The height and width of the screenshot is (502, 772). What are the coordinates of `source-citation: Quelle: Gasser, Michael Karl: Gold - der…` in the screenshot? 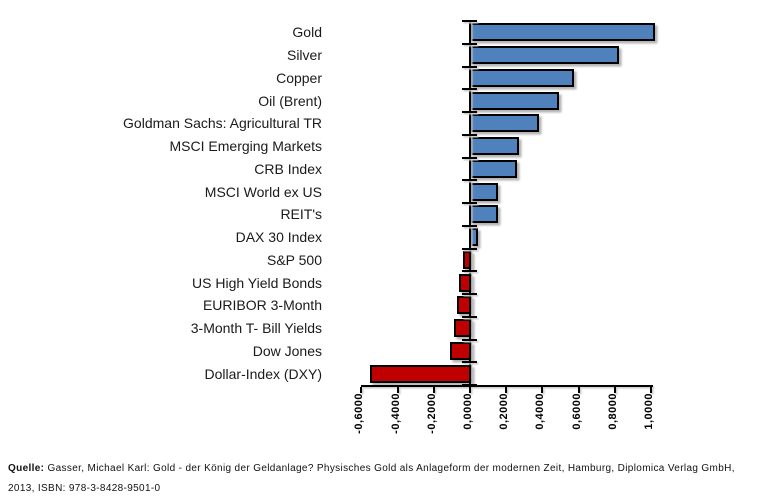 It's located at (387, 479).